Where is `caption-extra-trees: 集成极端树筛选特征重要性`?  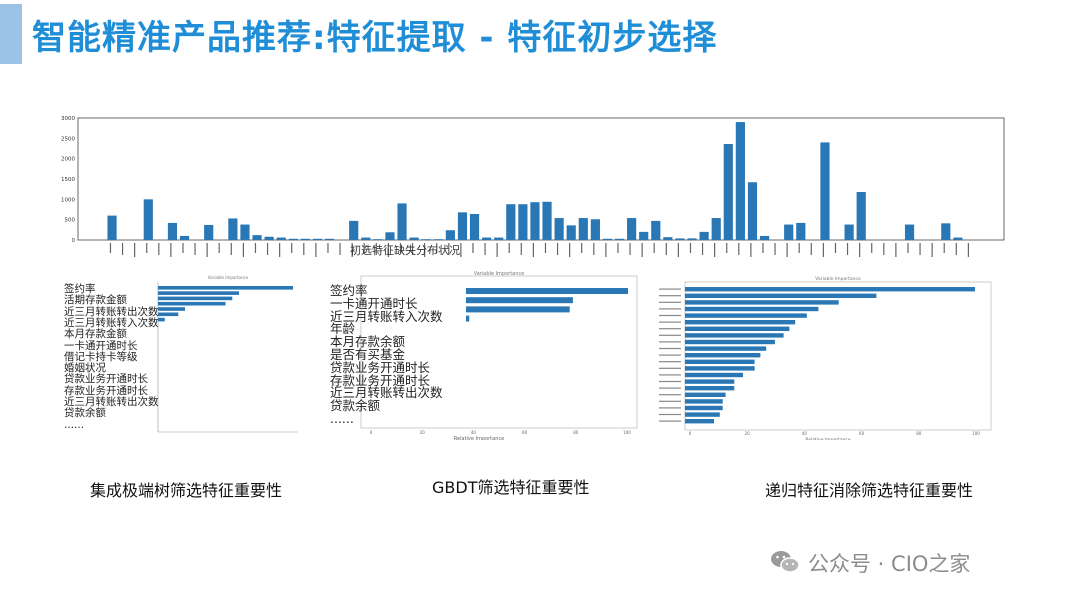
caption-extra-trees: 集成极端树筛选特征重要性 is located at coordinates (186, 490).